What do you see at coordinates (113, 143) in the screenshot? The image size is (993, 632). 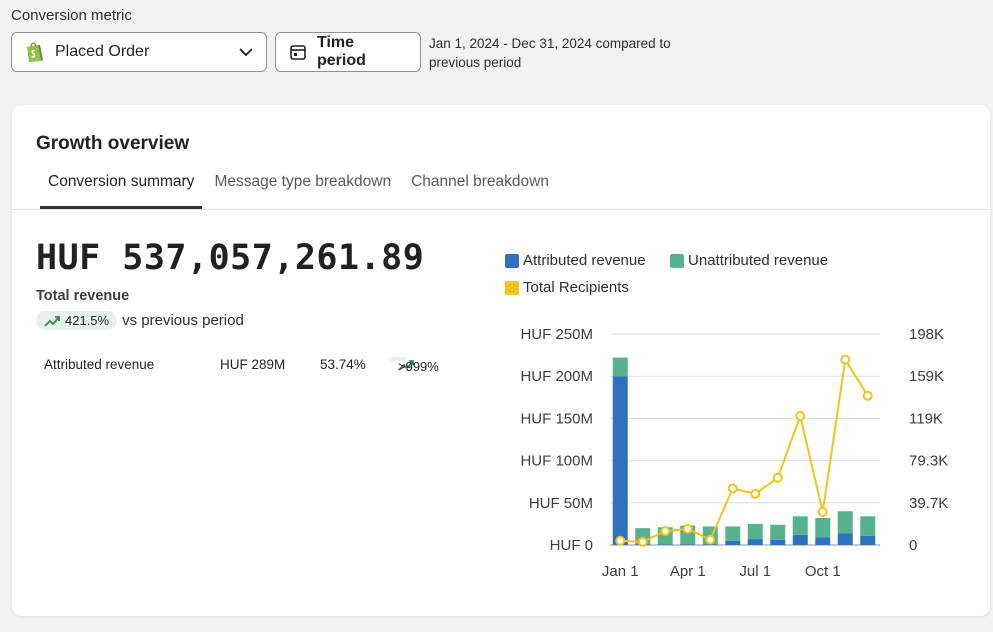 I see `card-title: Growth overview` at bounding box center [113, 143].